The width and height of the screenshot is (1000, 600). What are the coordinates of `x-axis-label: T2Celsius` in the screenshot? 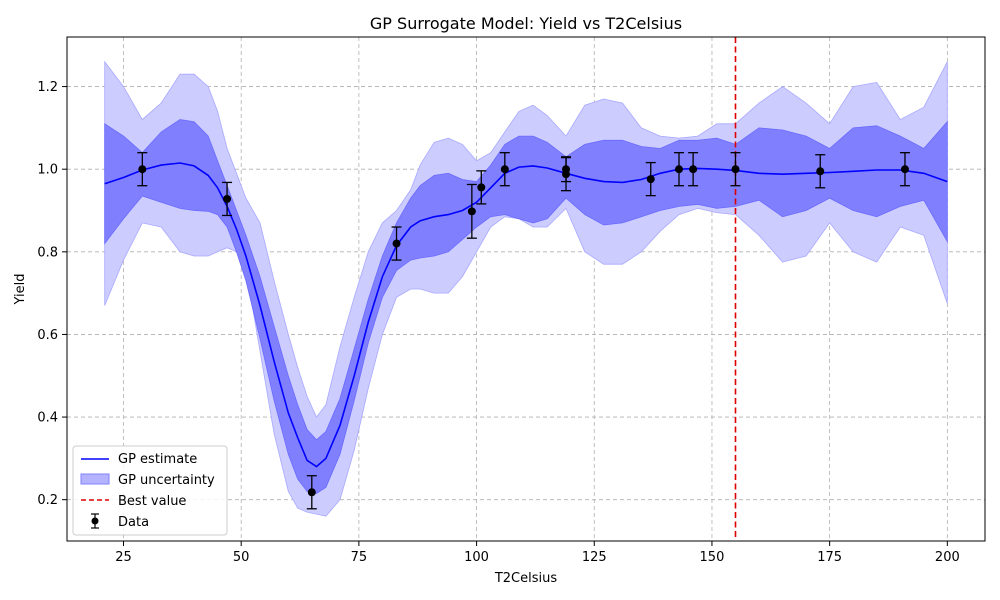 It's located at (526, 578).